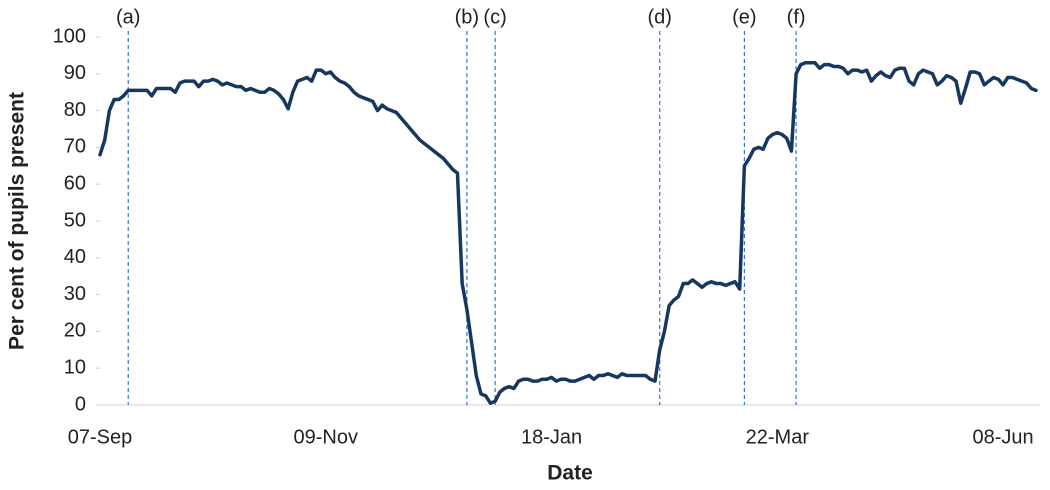  I want to click on x-tick-label: 22-Mar, so click(778, 437).